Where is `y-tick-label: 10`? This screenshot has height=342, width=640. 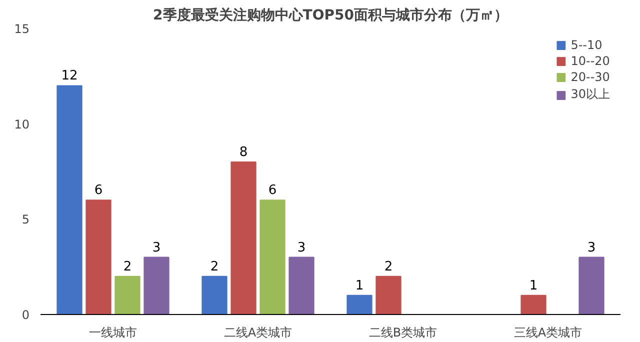 y-tick-label: 10 is located at coordinates (22, 124).